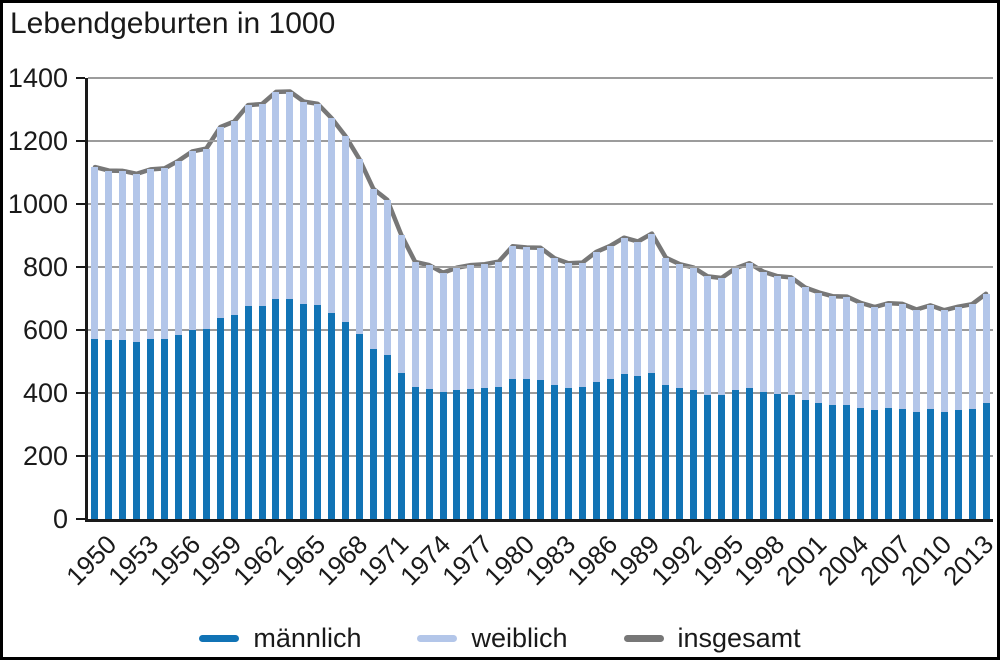 Image resolution: width=1000 pixels, height=660 pixels. I want to click on bar-weiblich-1983, so click(554, 322).